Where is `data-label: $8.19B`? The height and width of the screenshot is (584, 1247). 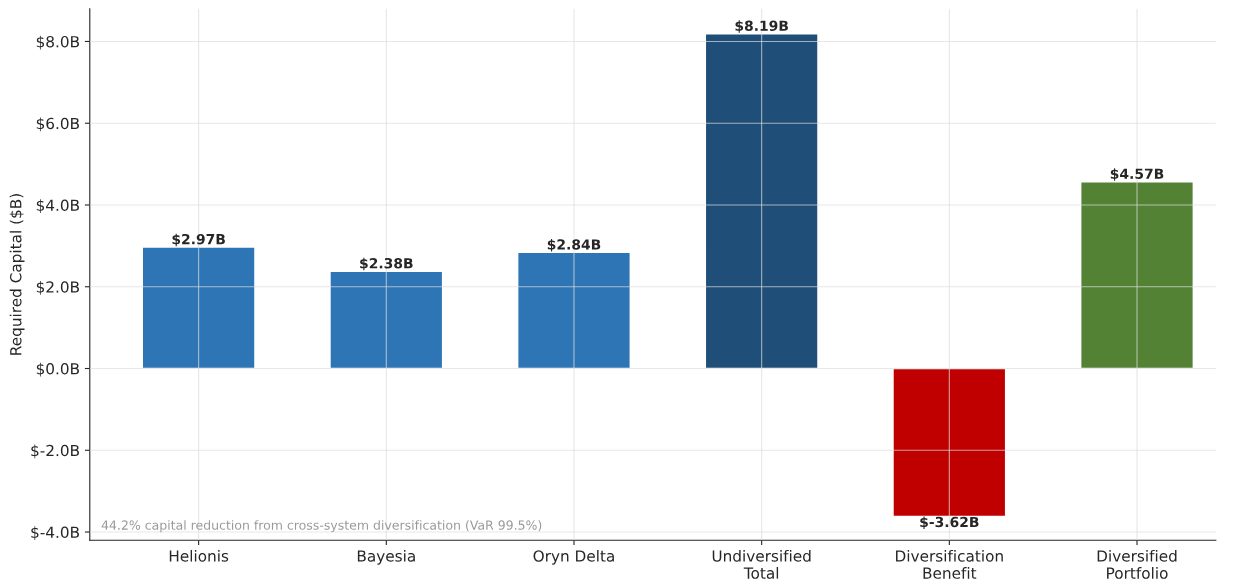 data-label: $8.19B is located at coordinates (761, 26).